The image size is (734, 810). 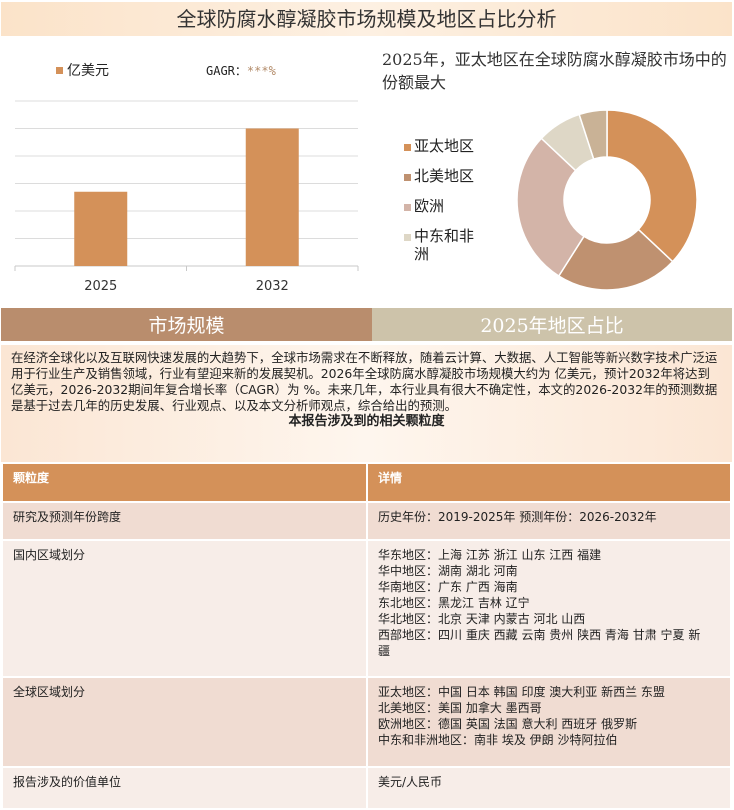 I want to click on legend-label: 欧洲, so click(x=429, y=206).